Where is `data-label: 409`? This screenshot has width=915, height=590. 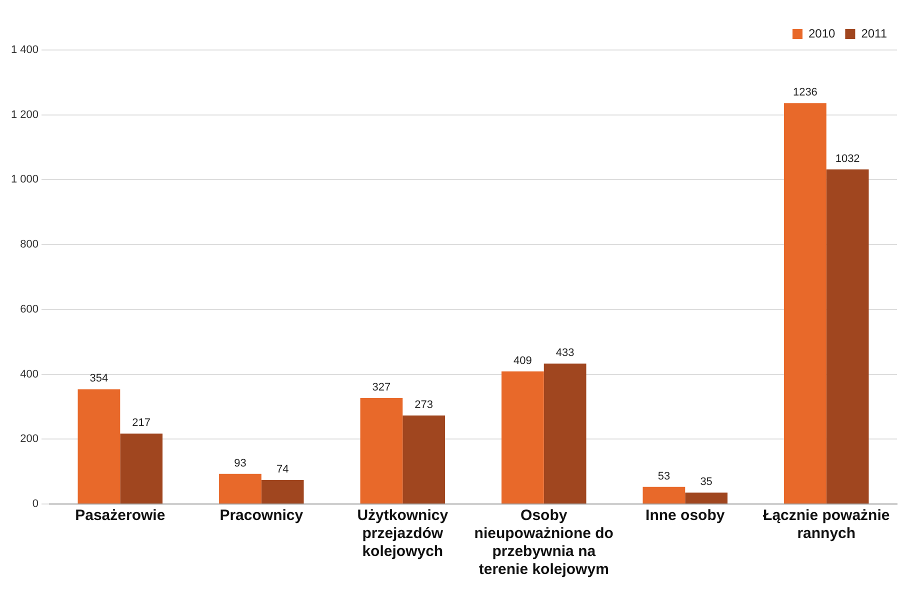
data-label: 409 is located at coordinates (523, 360).